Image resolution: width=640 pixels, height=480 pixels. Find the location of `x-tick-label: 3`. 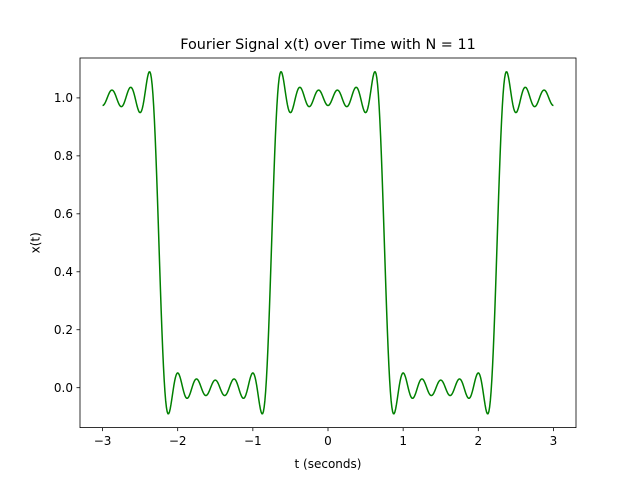

x-tick-label: 3 is located at coordinates (554, 441).